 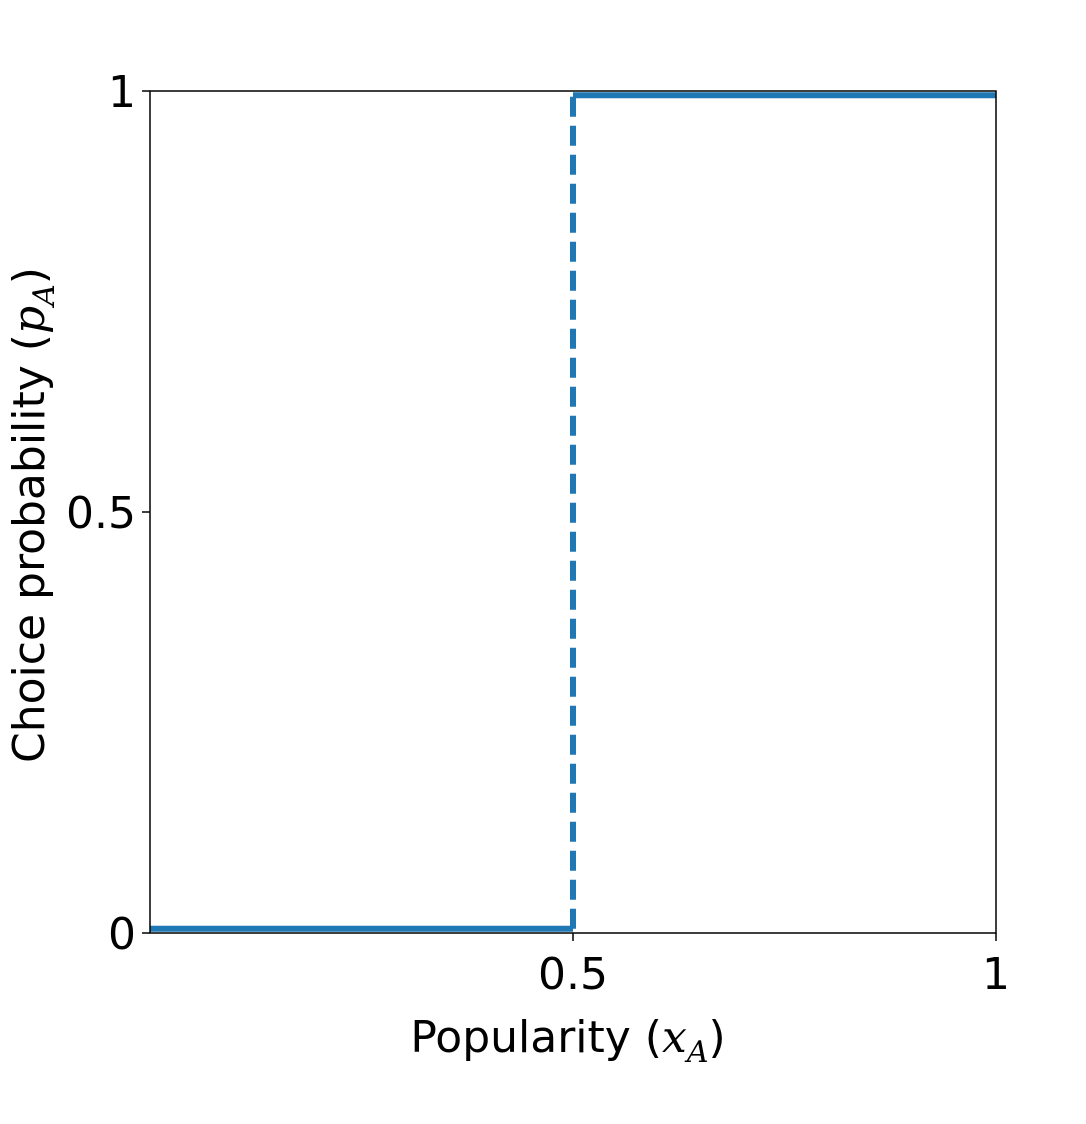 I want to click on y-label-var: p, so click(x=29, y=320).